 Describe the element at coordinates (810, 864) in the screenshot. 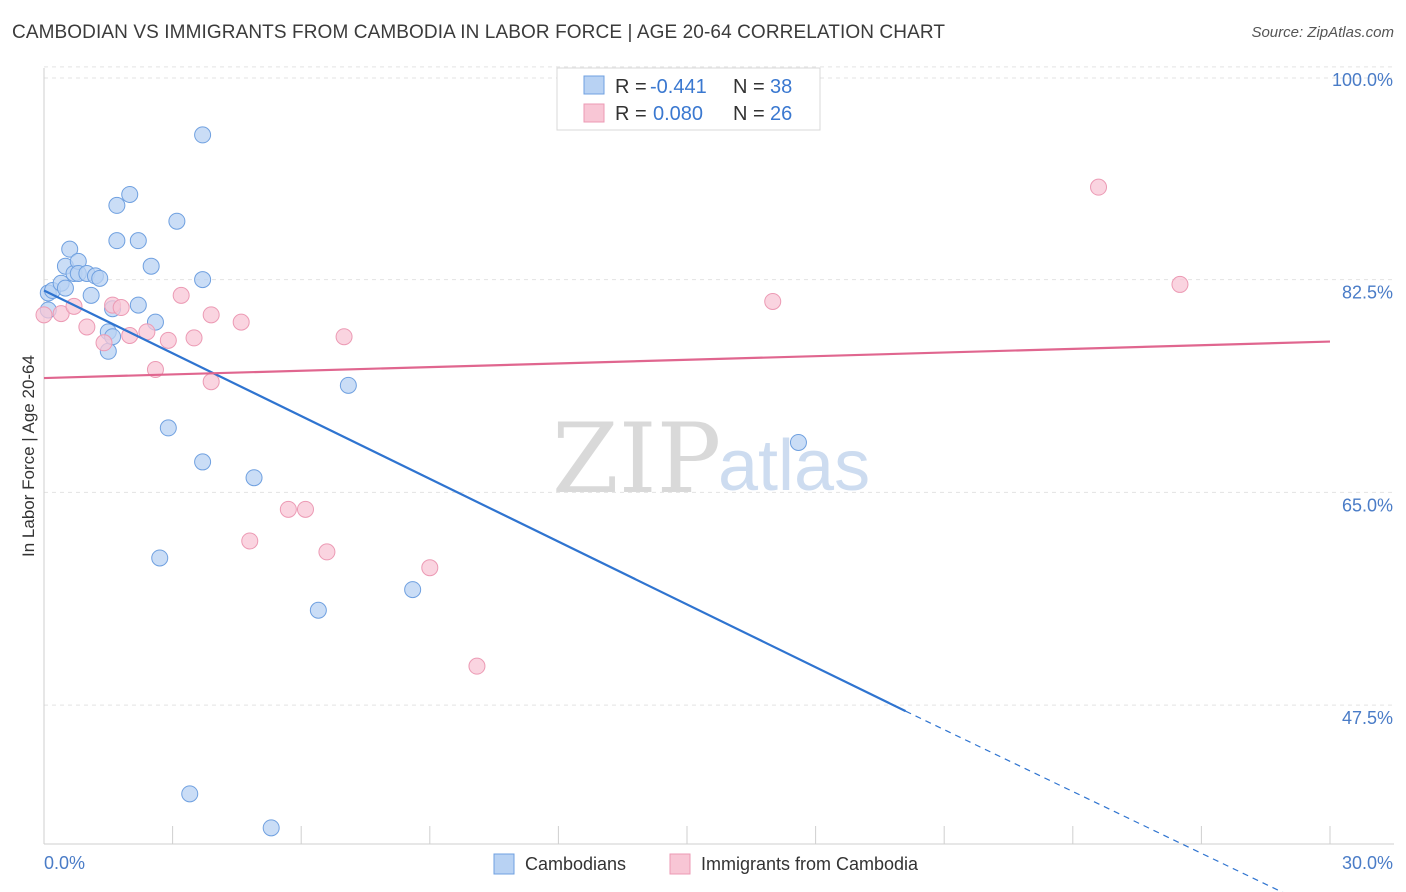

I see `series-legend-label-immigrants: Immigrants from Cambodia` at that location.